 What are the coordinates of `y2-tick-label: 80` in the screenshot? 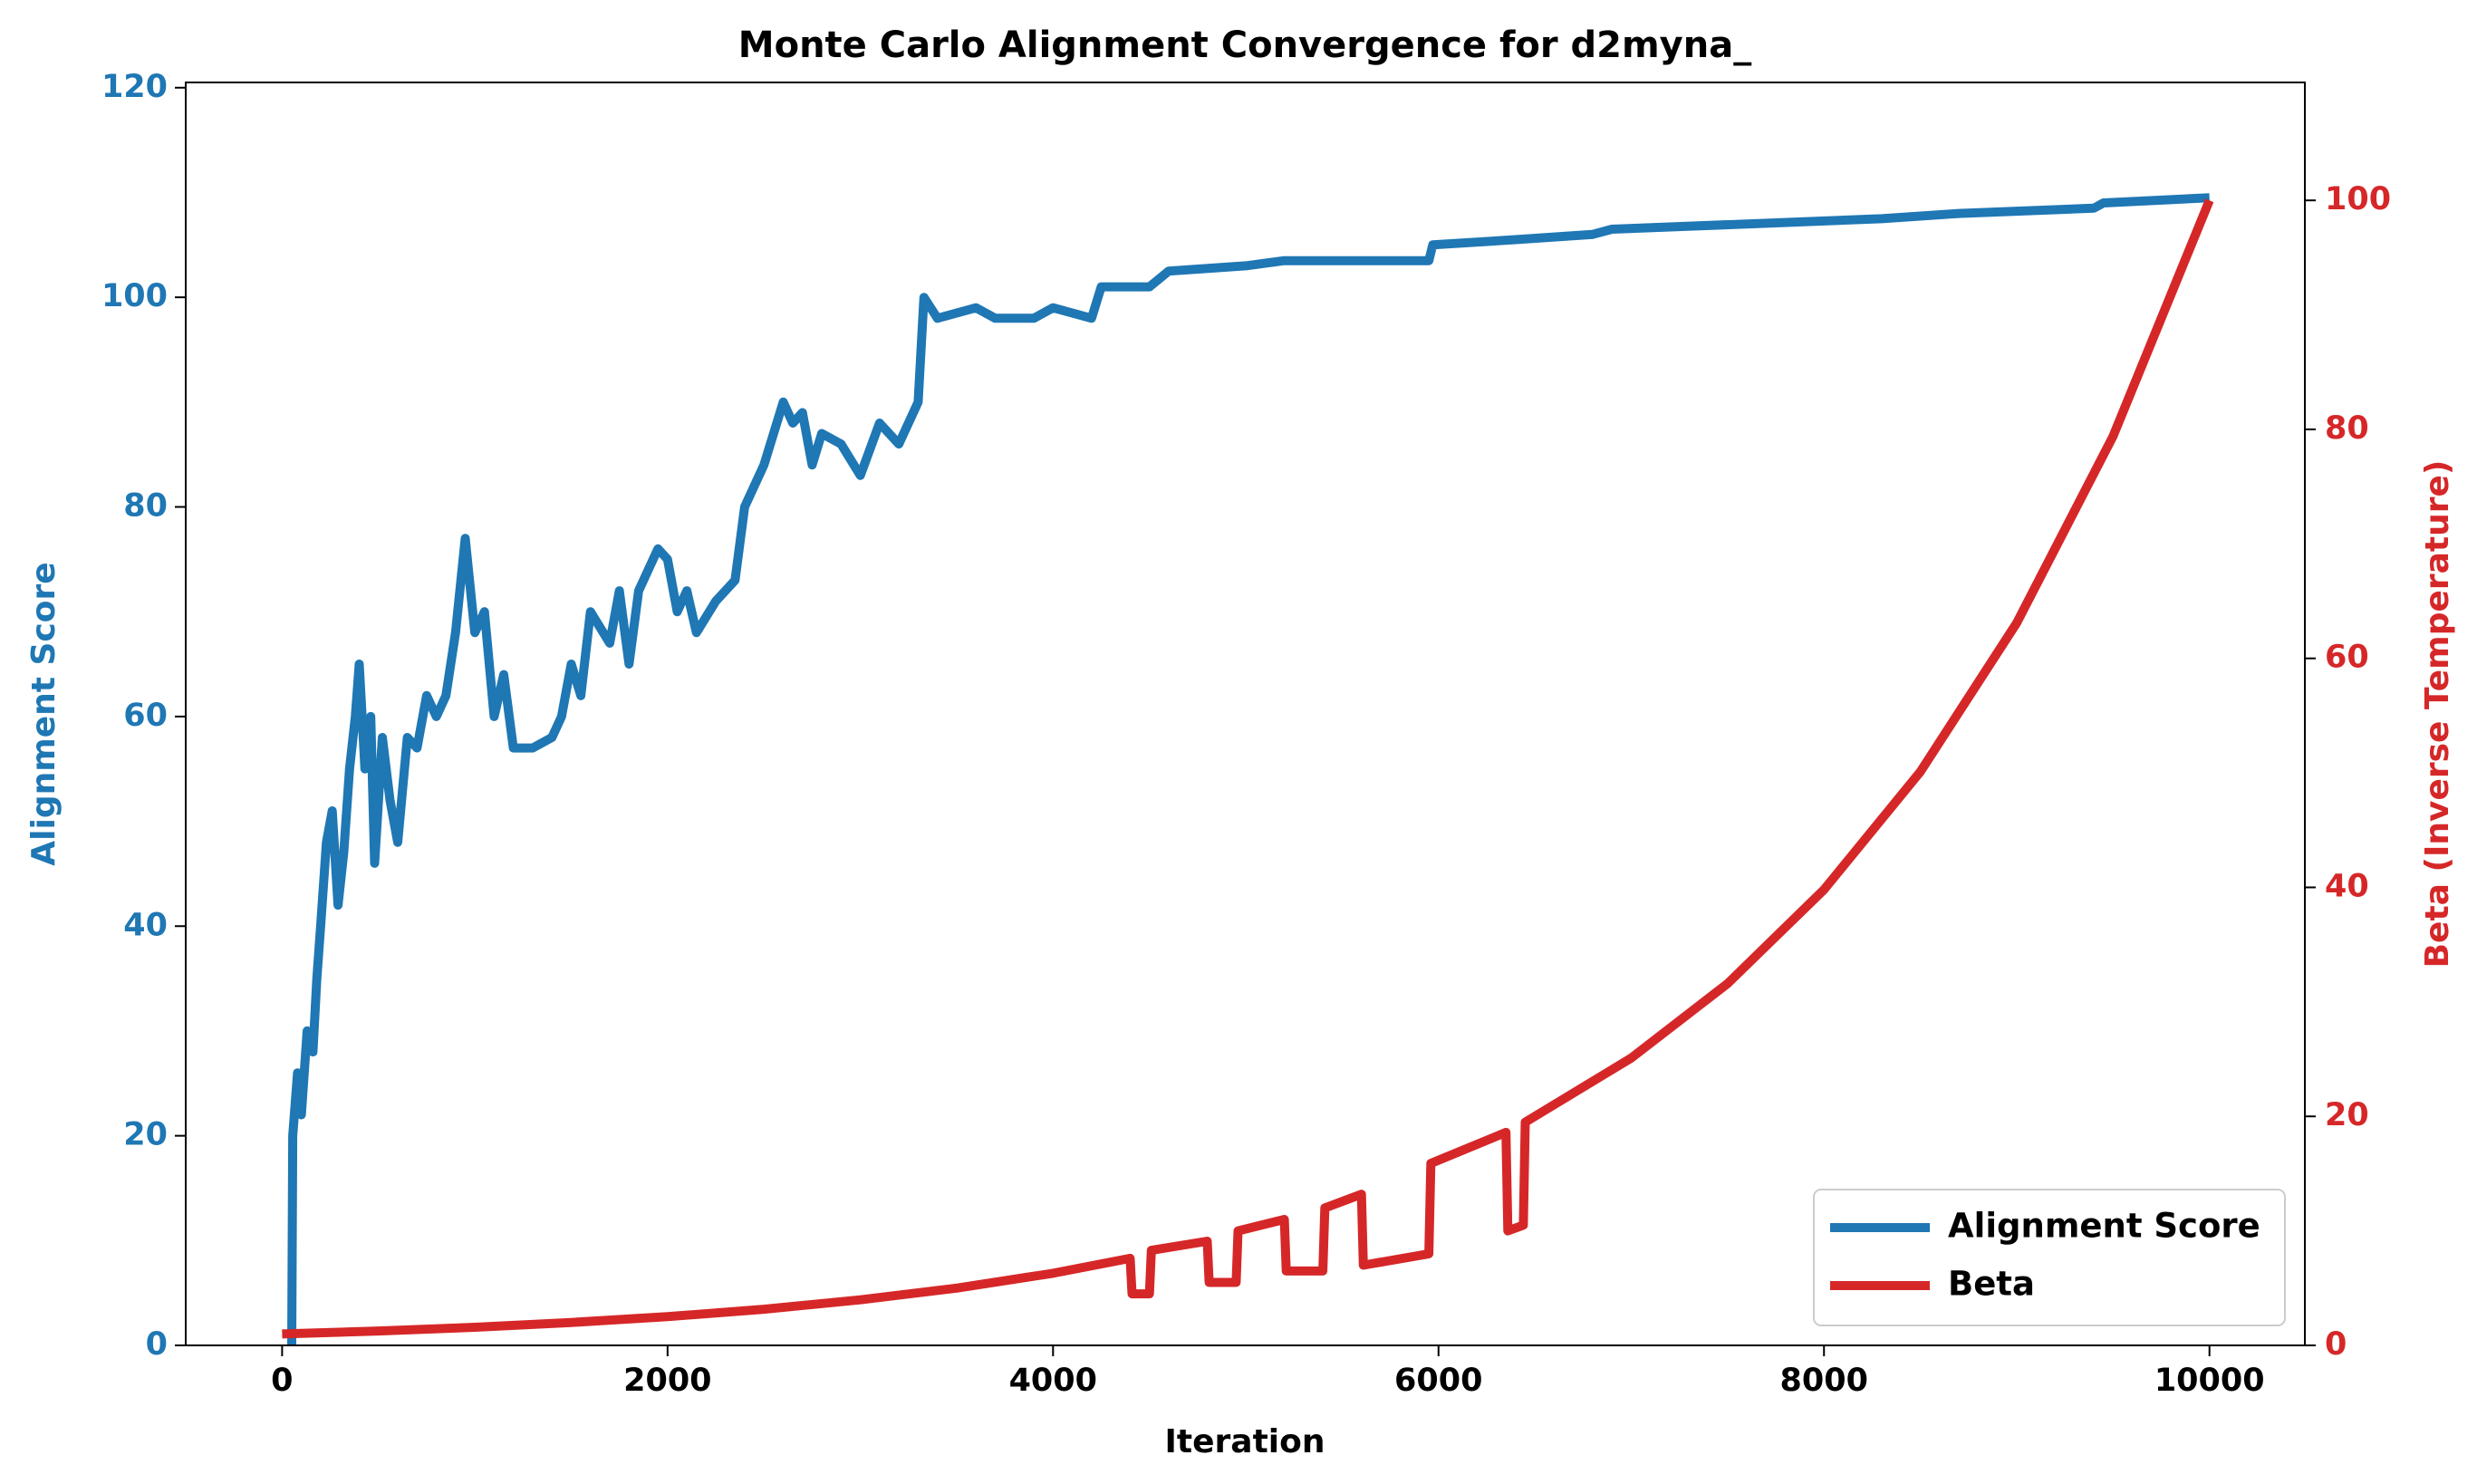 It's located at (2347, 428).